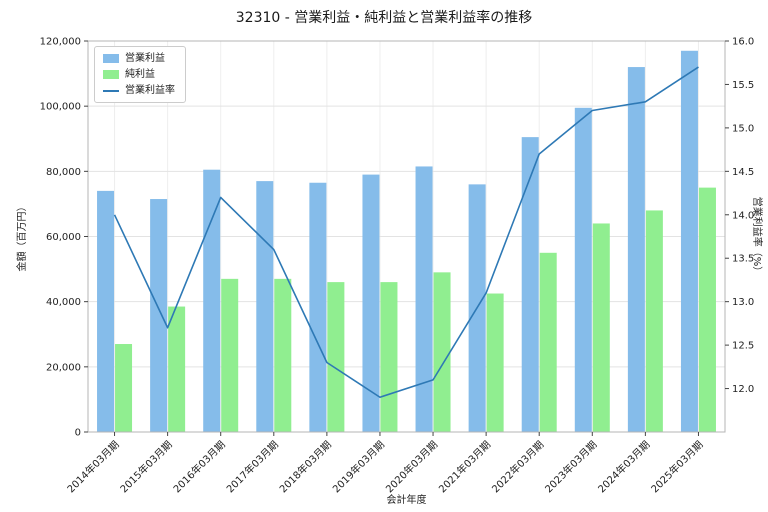 This screenshot has width=768, height=512. I want to click on y-left-tick-label: 40,000, so click(63, 302).